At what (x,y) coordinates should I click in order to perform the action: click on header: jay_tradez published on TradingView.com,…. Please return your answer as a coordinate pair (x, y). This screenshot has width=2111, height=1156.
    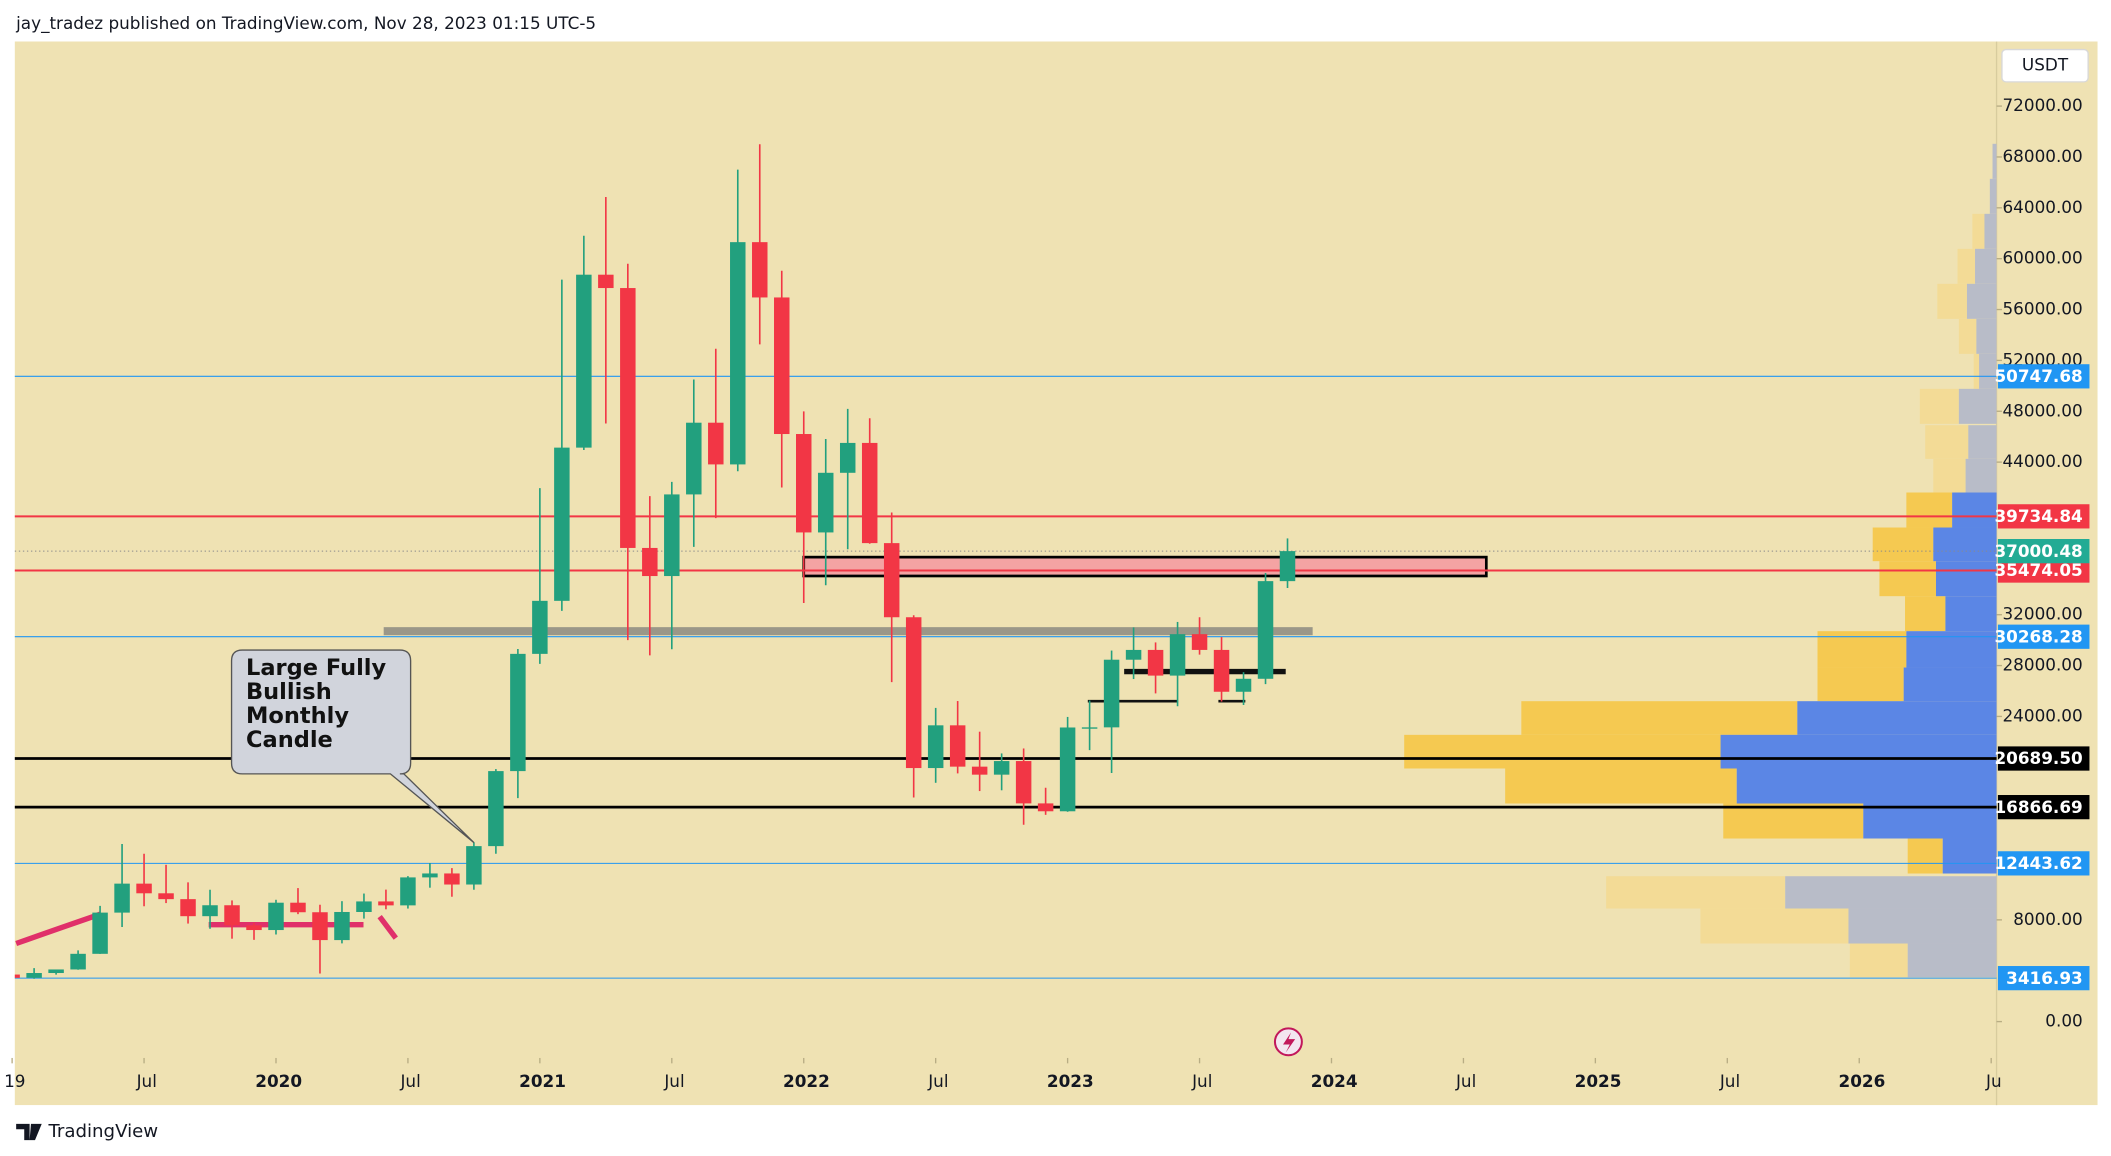
    Looking at the image, I should click on (305, 23).